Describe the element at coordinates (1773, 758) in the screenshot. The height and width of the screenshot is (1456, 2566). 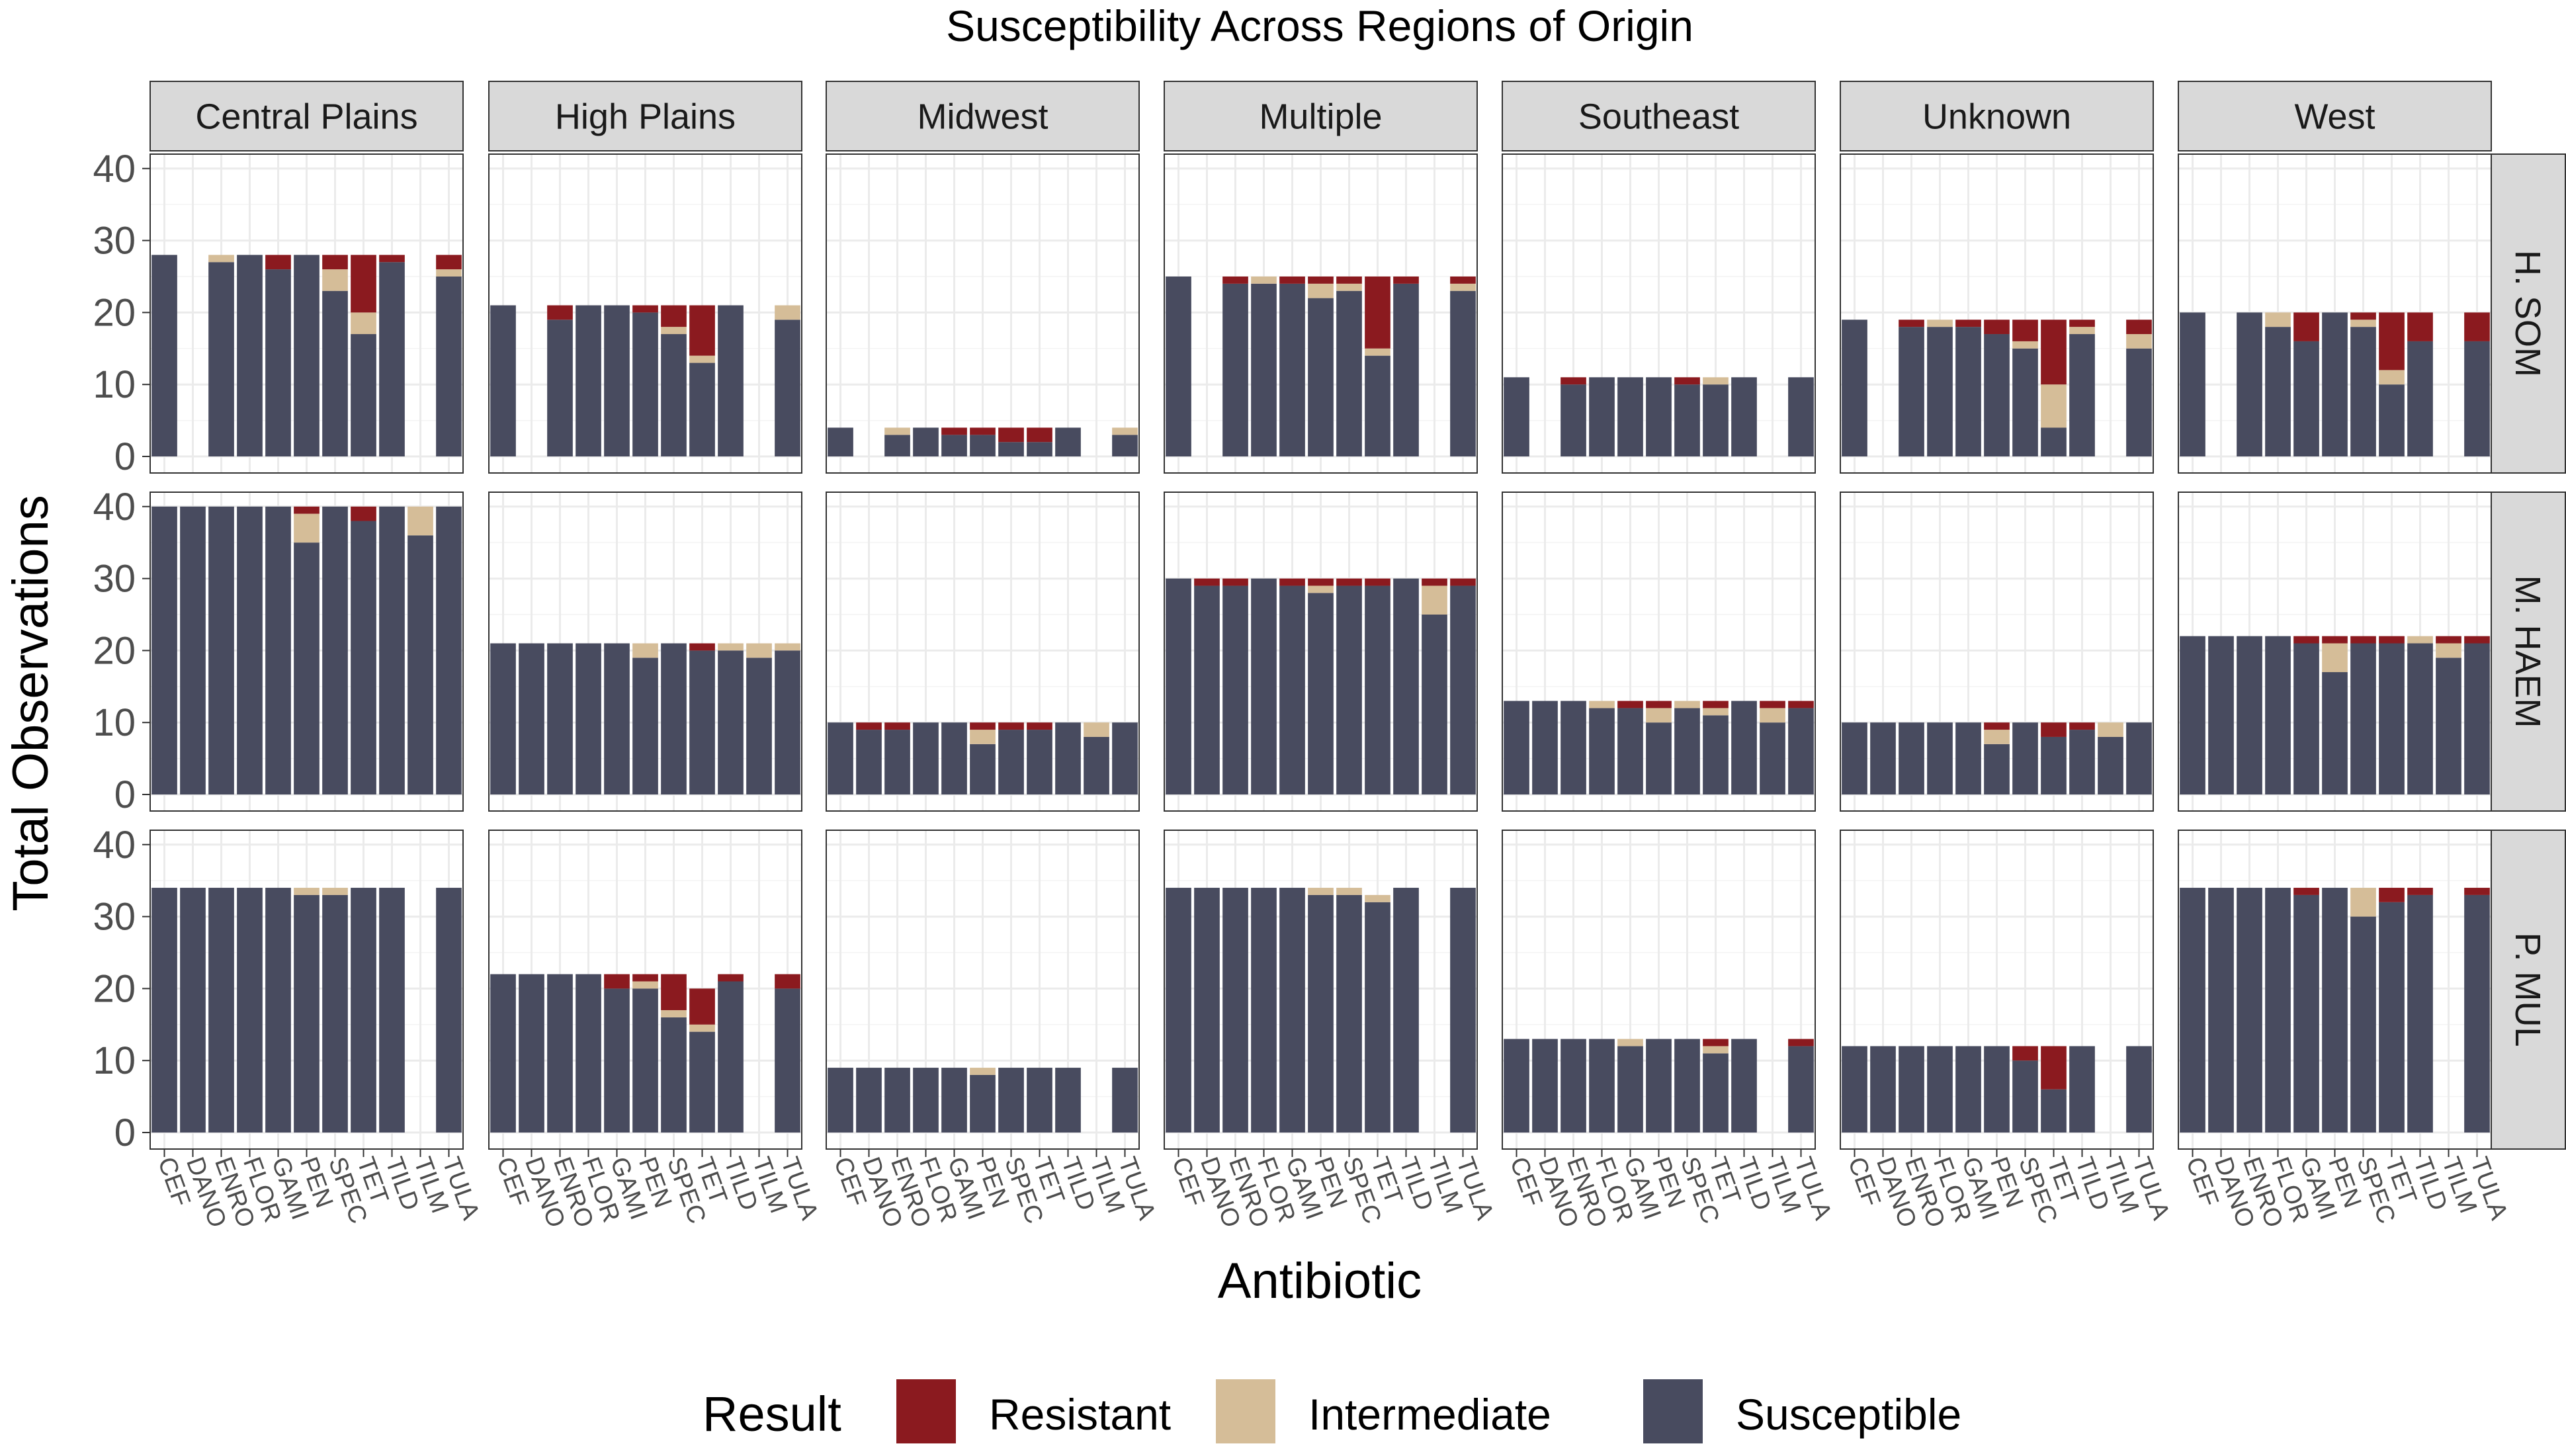
I see `bar-segment-tilm-susceptible` at that location.